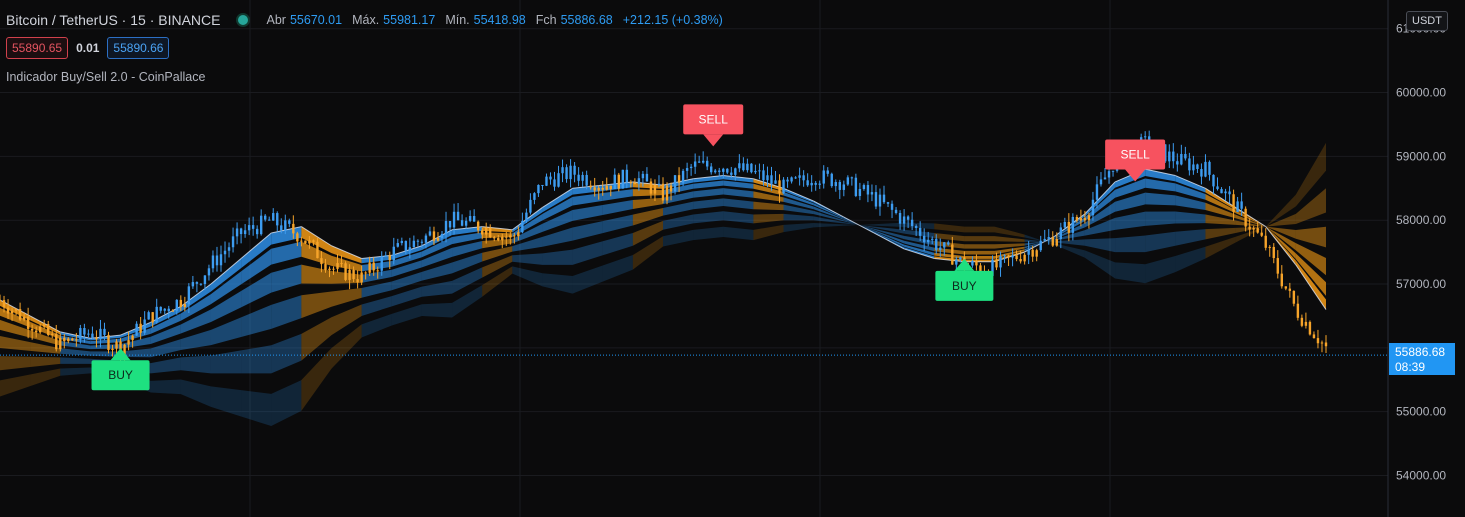 Image resolution: width=1465 pixels, height=517 pixels. What do you see at coordinates (106, 77) in the screenshot?
I see `indicator-name: Indicador Buy/Sell 2.0 - CoinPallace` at bounding box center [106, 77].